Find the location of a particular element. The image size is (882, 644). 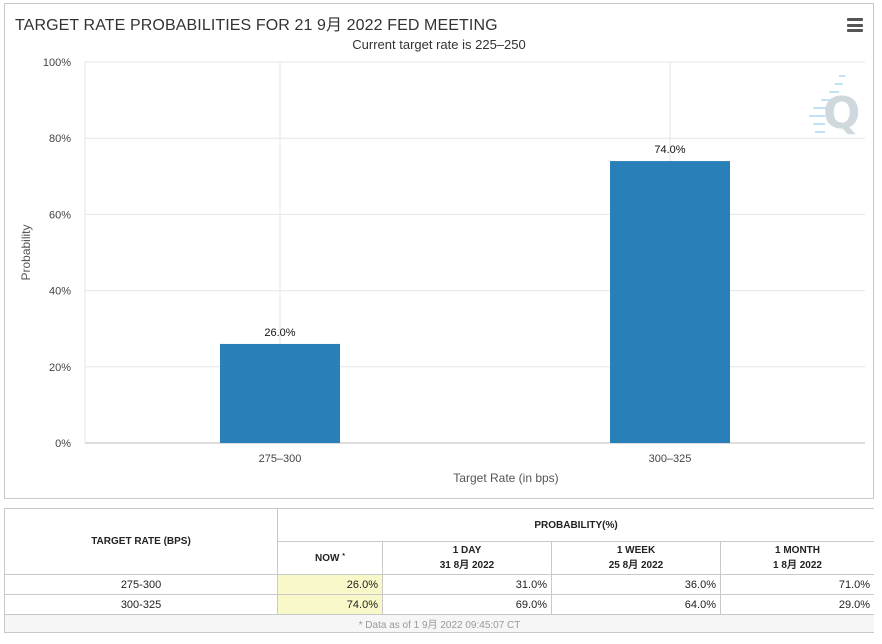

row-1month-value: 29.0% is located at coordinates (796, 604).